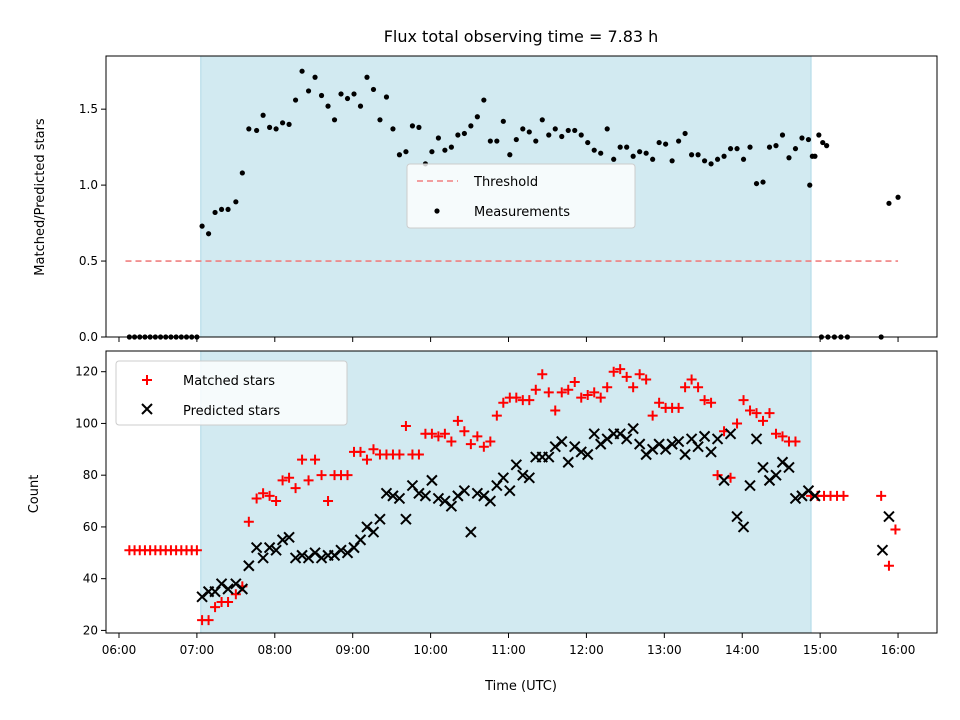 Image resolution: width=960 pixels, height=720 pixels. I want to click on x-tick-label: 16:00, so click(898, 650).